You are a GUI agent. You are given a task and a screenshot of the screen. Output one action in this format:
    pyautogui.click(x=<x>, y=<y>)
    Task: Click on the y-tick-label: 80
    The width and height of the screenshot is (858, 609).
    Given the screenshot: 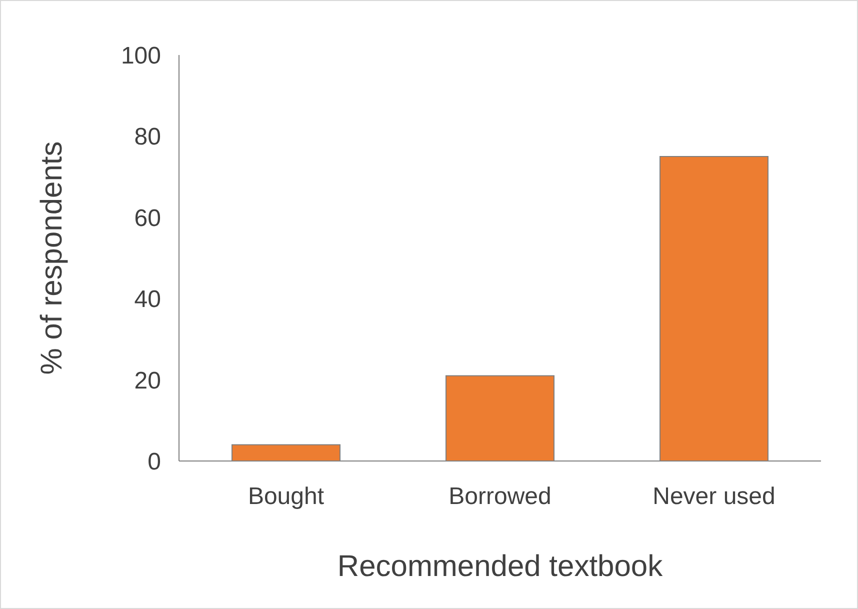 What is the action you would take?
    pyautogui.click(x=147, y=137)
    